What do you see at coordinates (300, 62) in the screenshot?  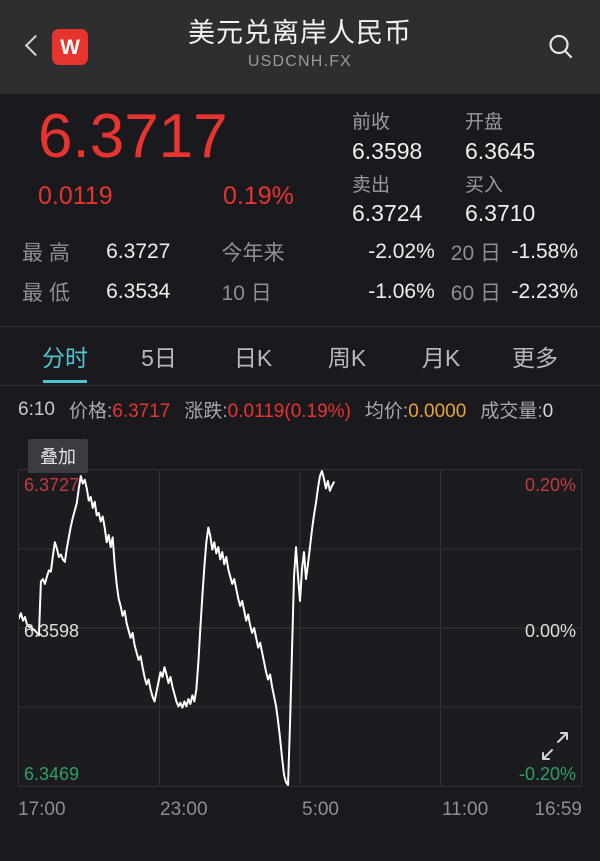 I see `page-symbol: USDCNH.FX` at bounding box center [300, 62].